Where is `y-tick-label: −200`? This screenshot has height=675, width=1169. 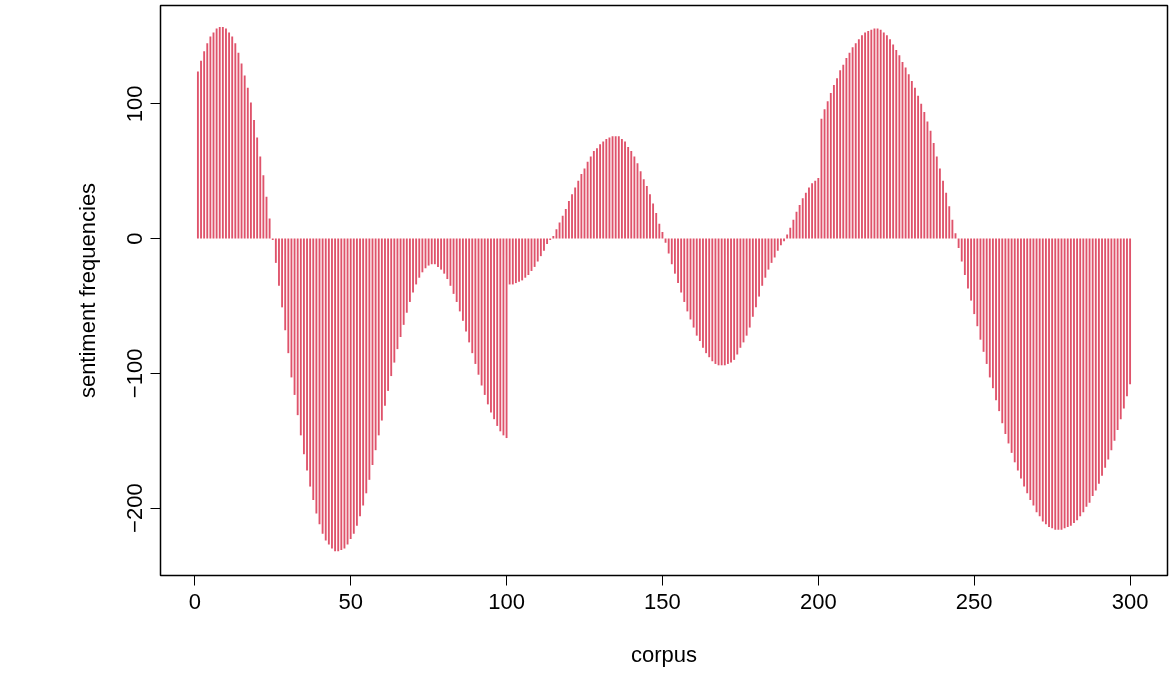
y-tick-label: −200 is located at coordinates (135, 508).